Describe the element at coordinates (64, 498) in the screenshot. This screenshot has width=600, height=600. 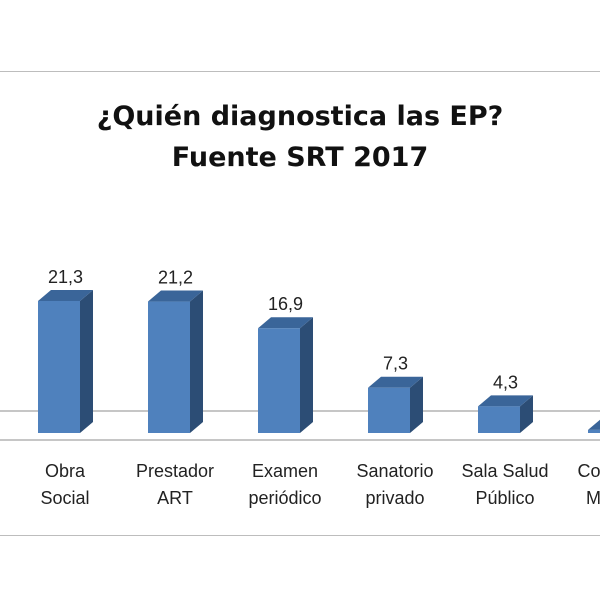
I see `x-tick-label: Social` at that location.